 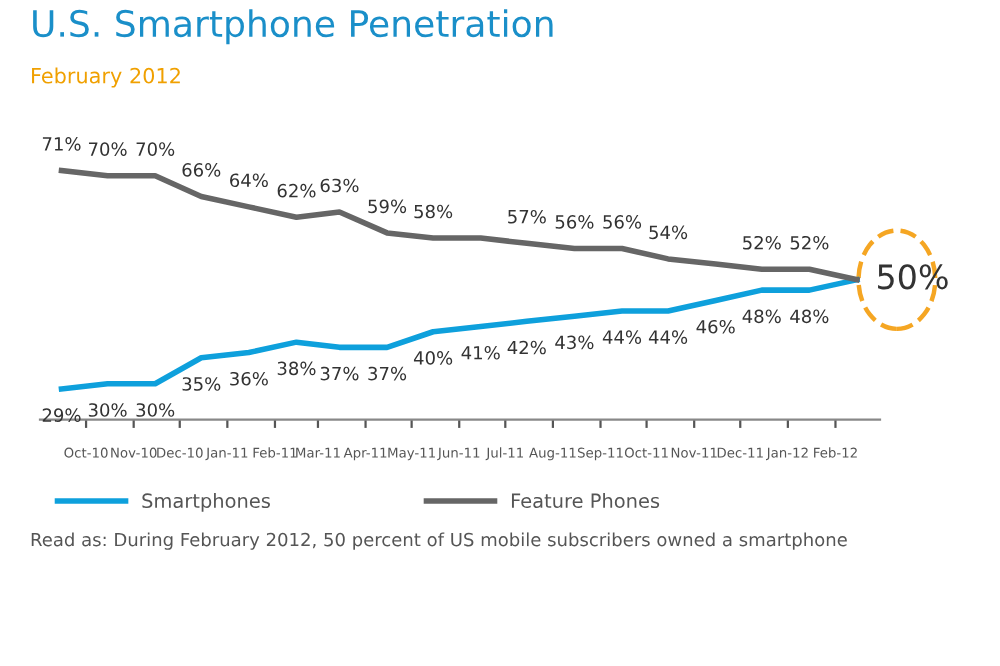 What do you see at coordinates (201, 384) in the screenshot?
I see `data-label: 35%` at bounding box center [201, 384].